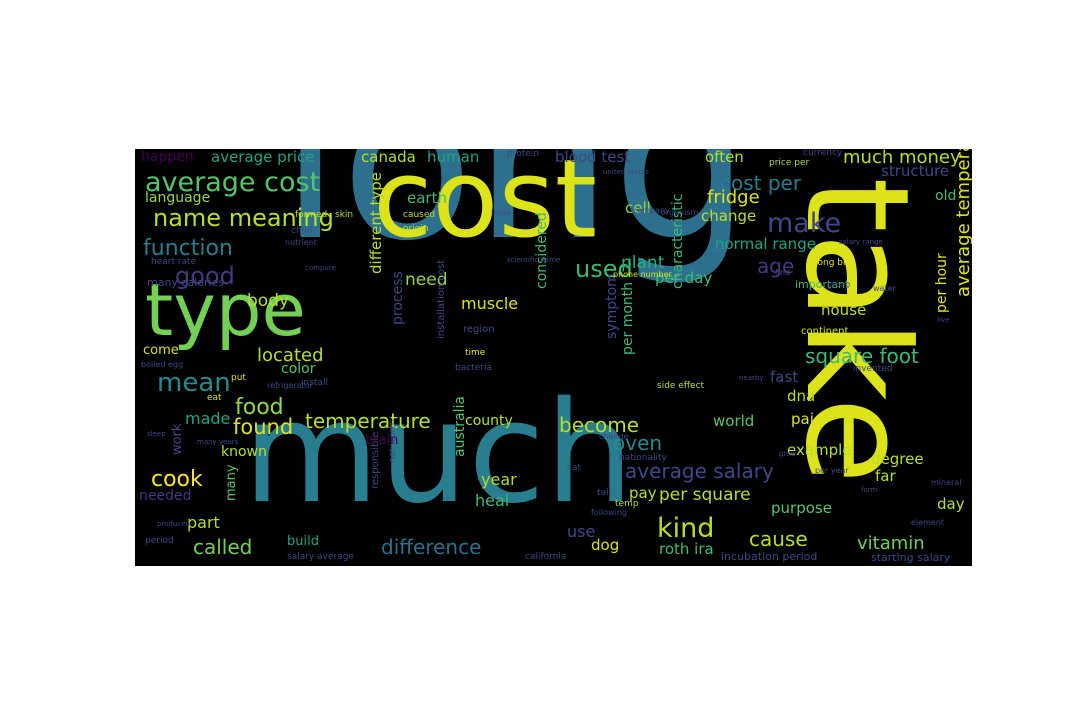  What do you see at coordinates (419, 215) in the screenshot?
I see `word: caused` at bounding box center [419, 215].